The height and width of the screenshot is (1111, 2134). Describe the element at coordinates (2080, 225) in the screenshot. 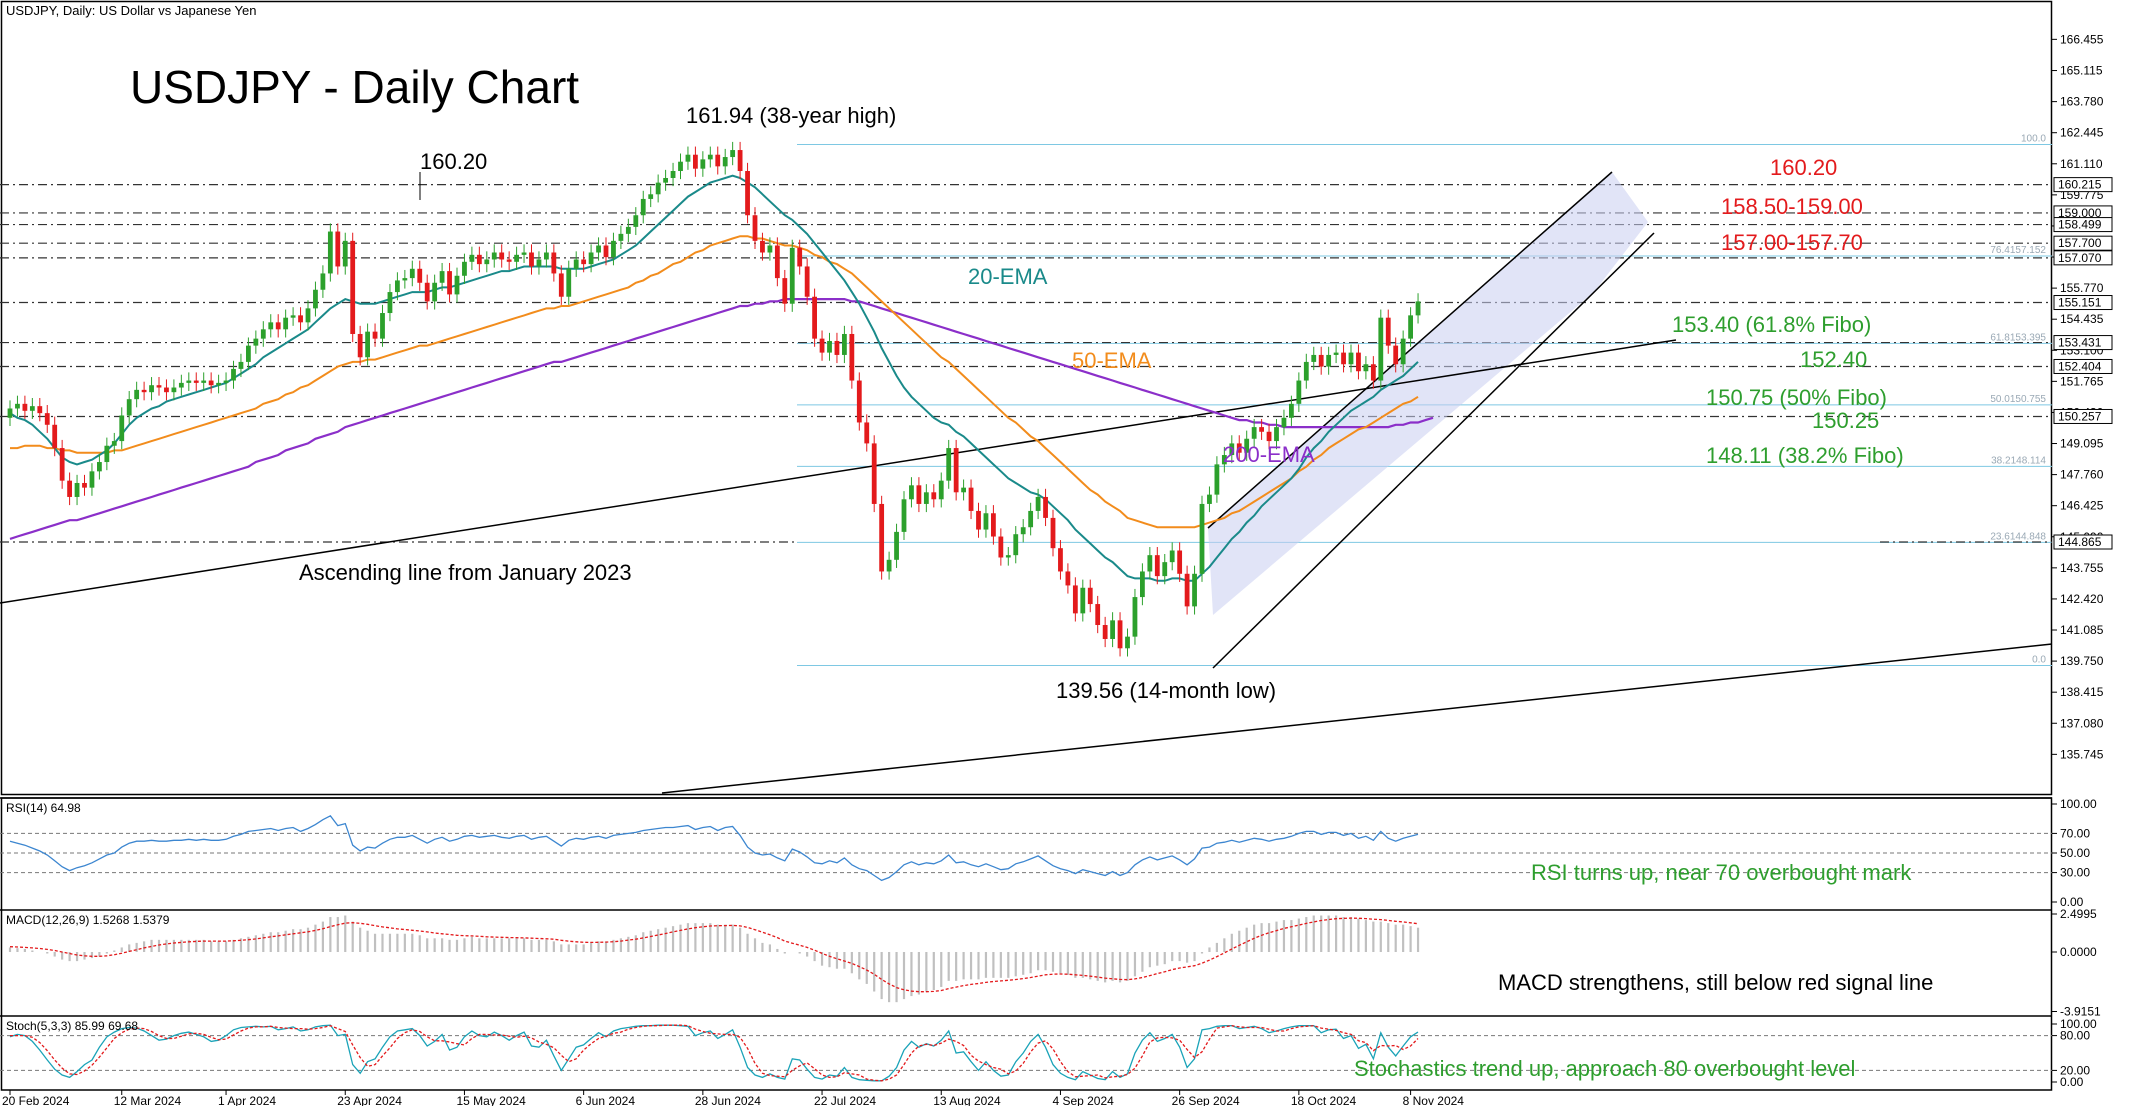

I see `level-box-label-2: 158.499` at that location.